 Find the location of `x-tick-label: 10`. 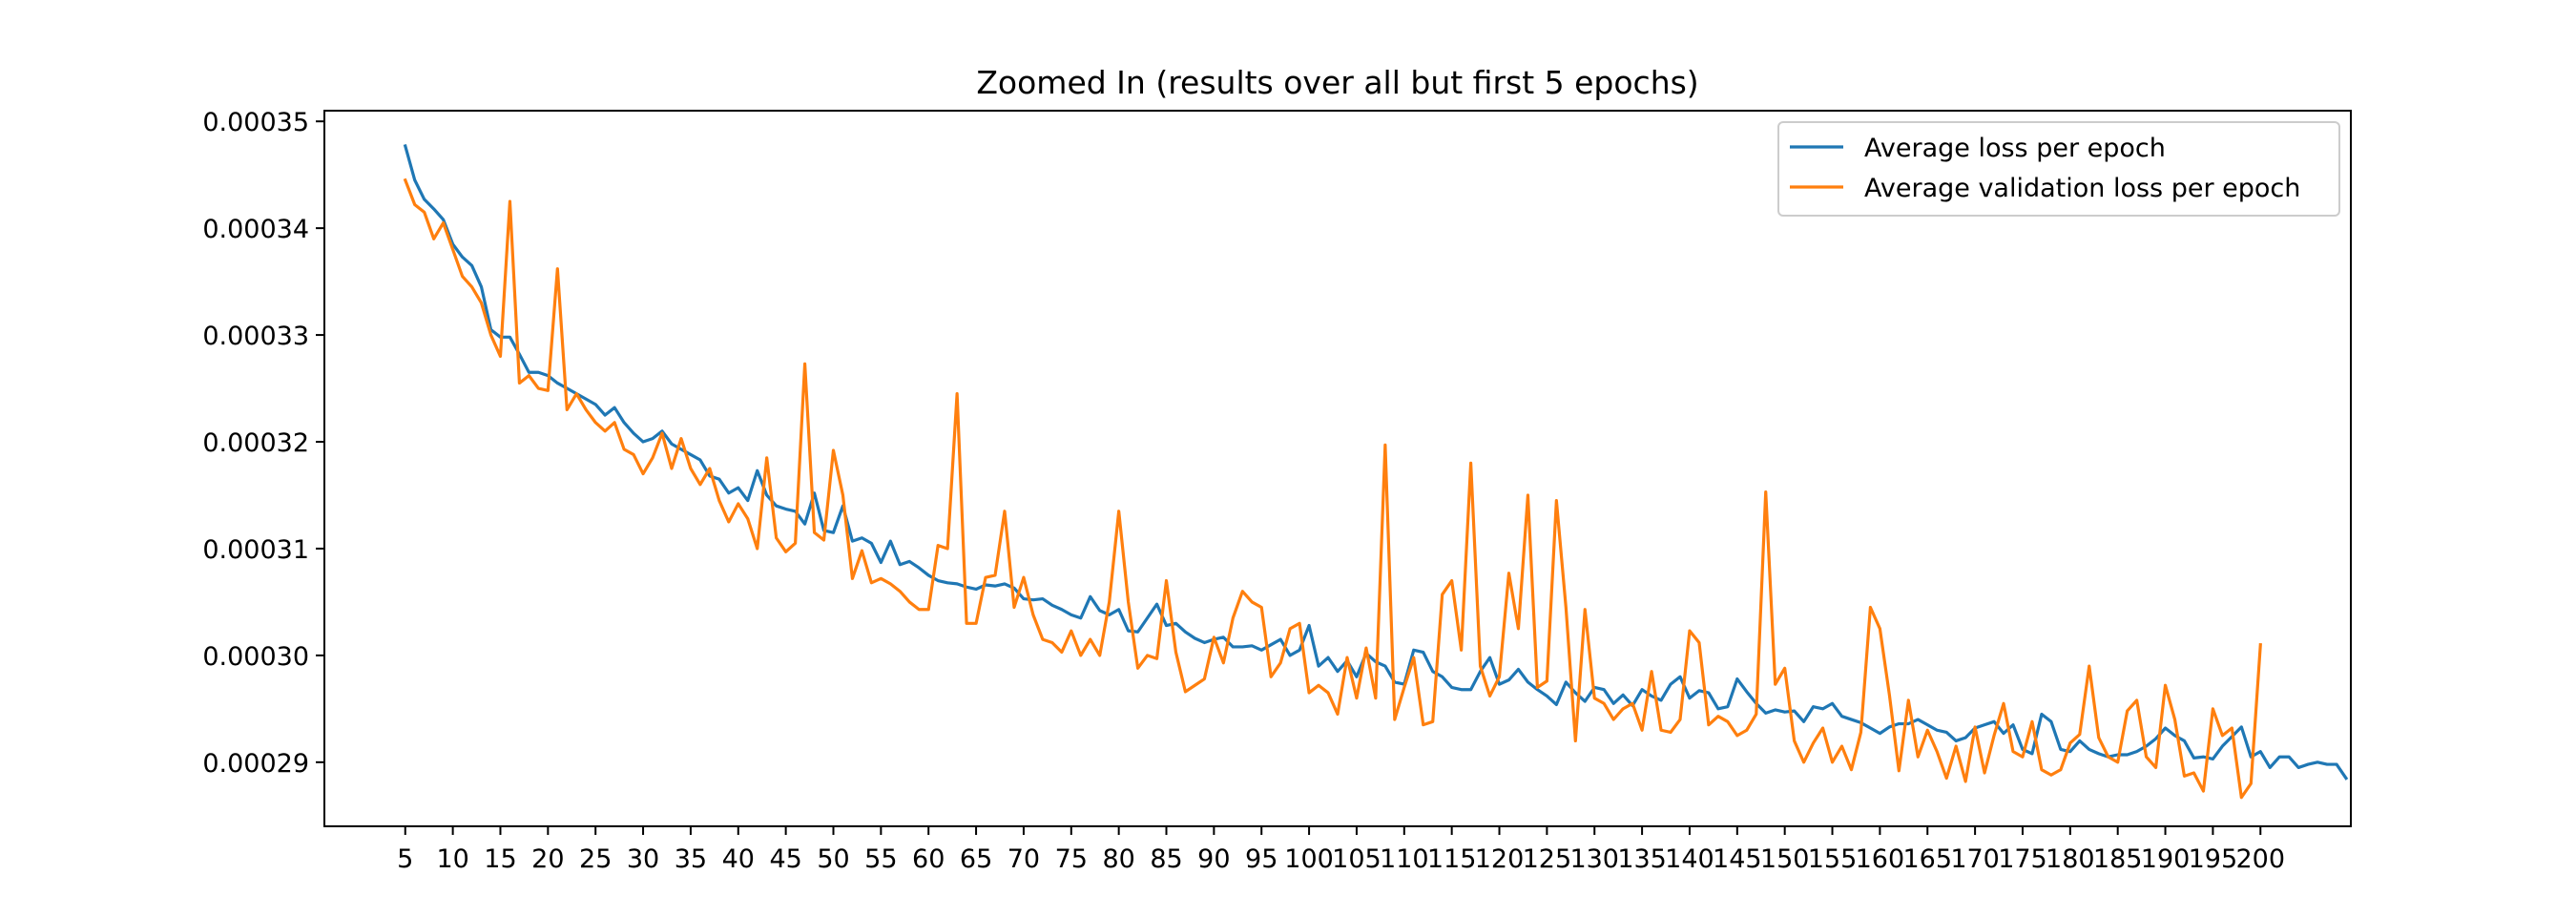

x-tick-label: 10 is located at coordinates (452, 859).